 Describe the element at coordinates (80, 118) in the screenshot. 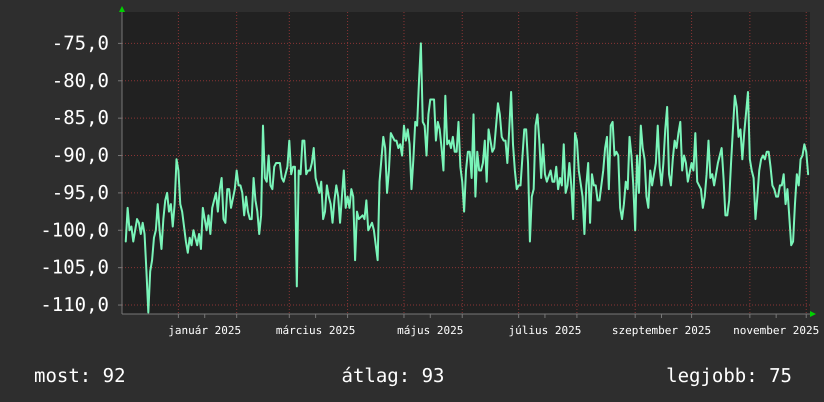

I see `y-tick-label: -85,0` at that location.